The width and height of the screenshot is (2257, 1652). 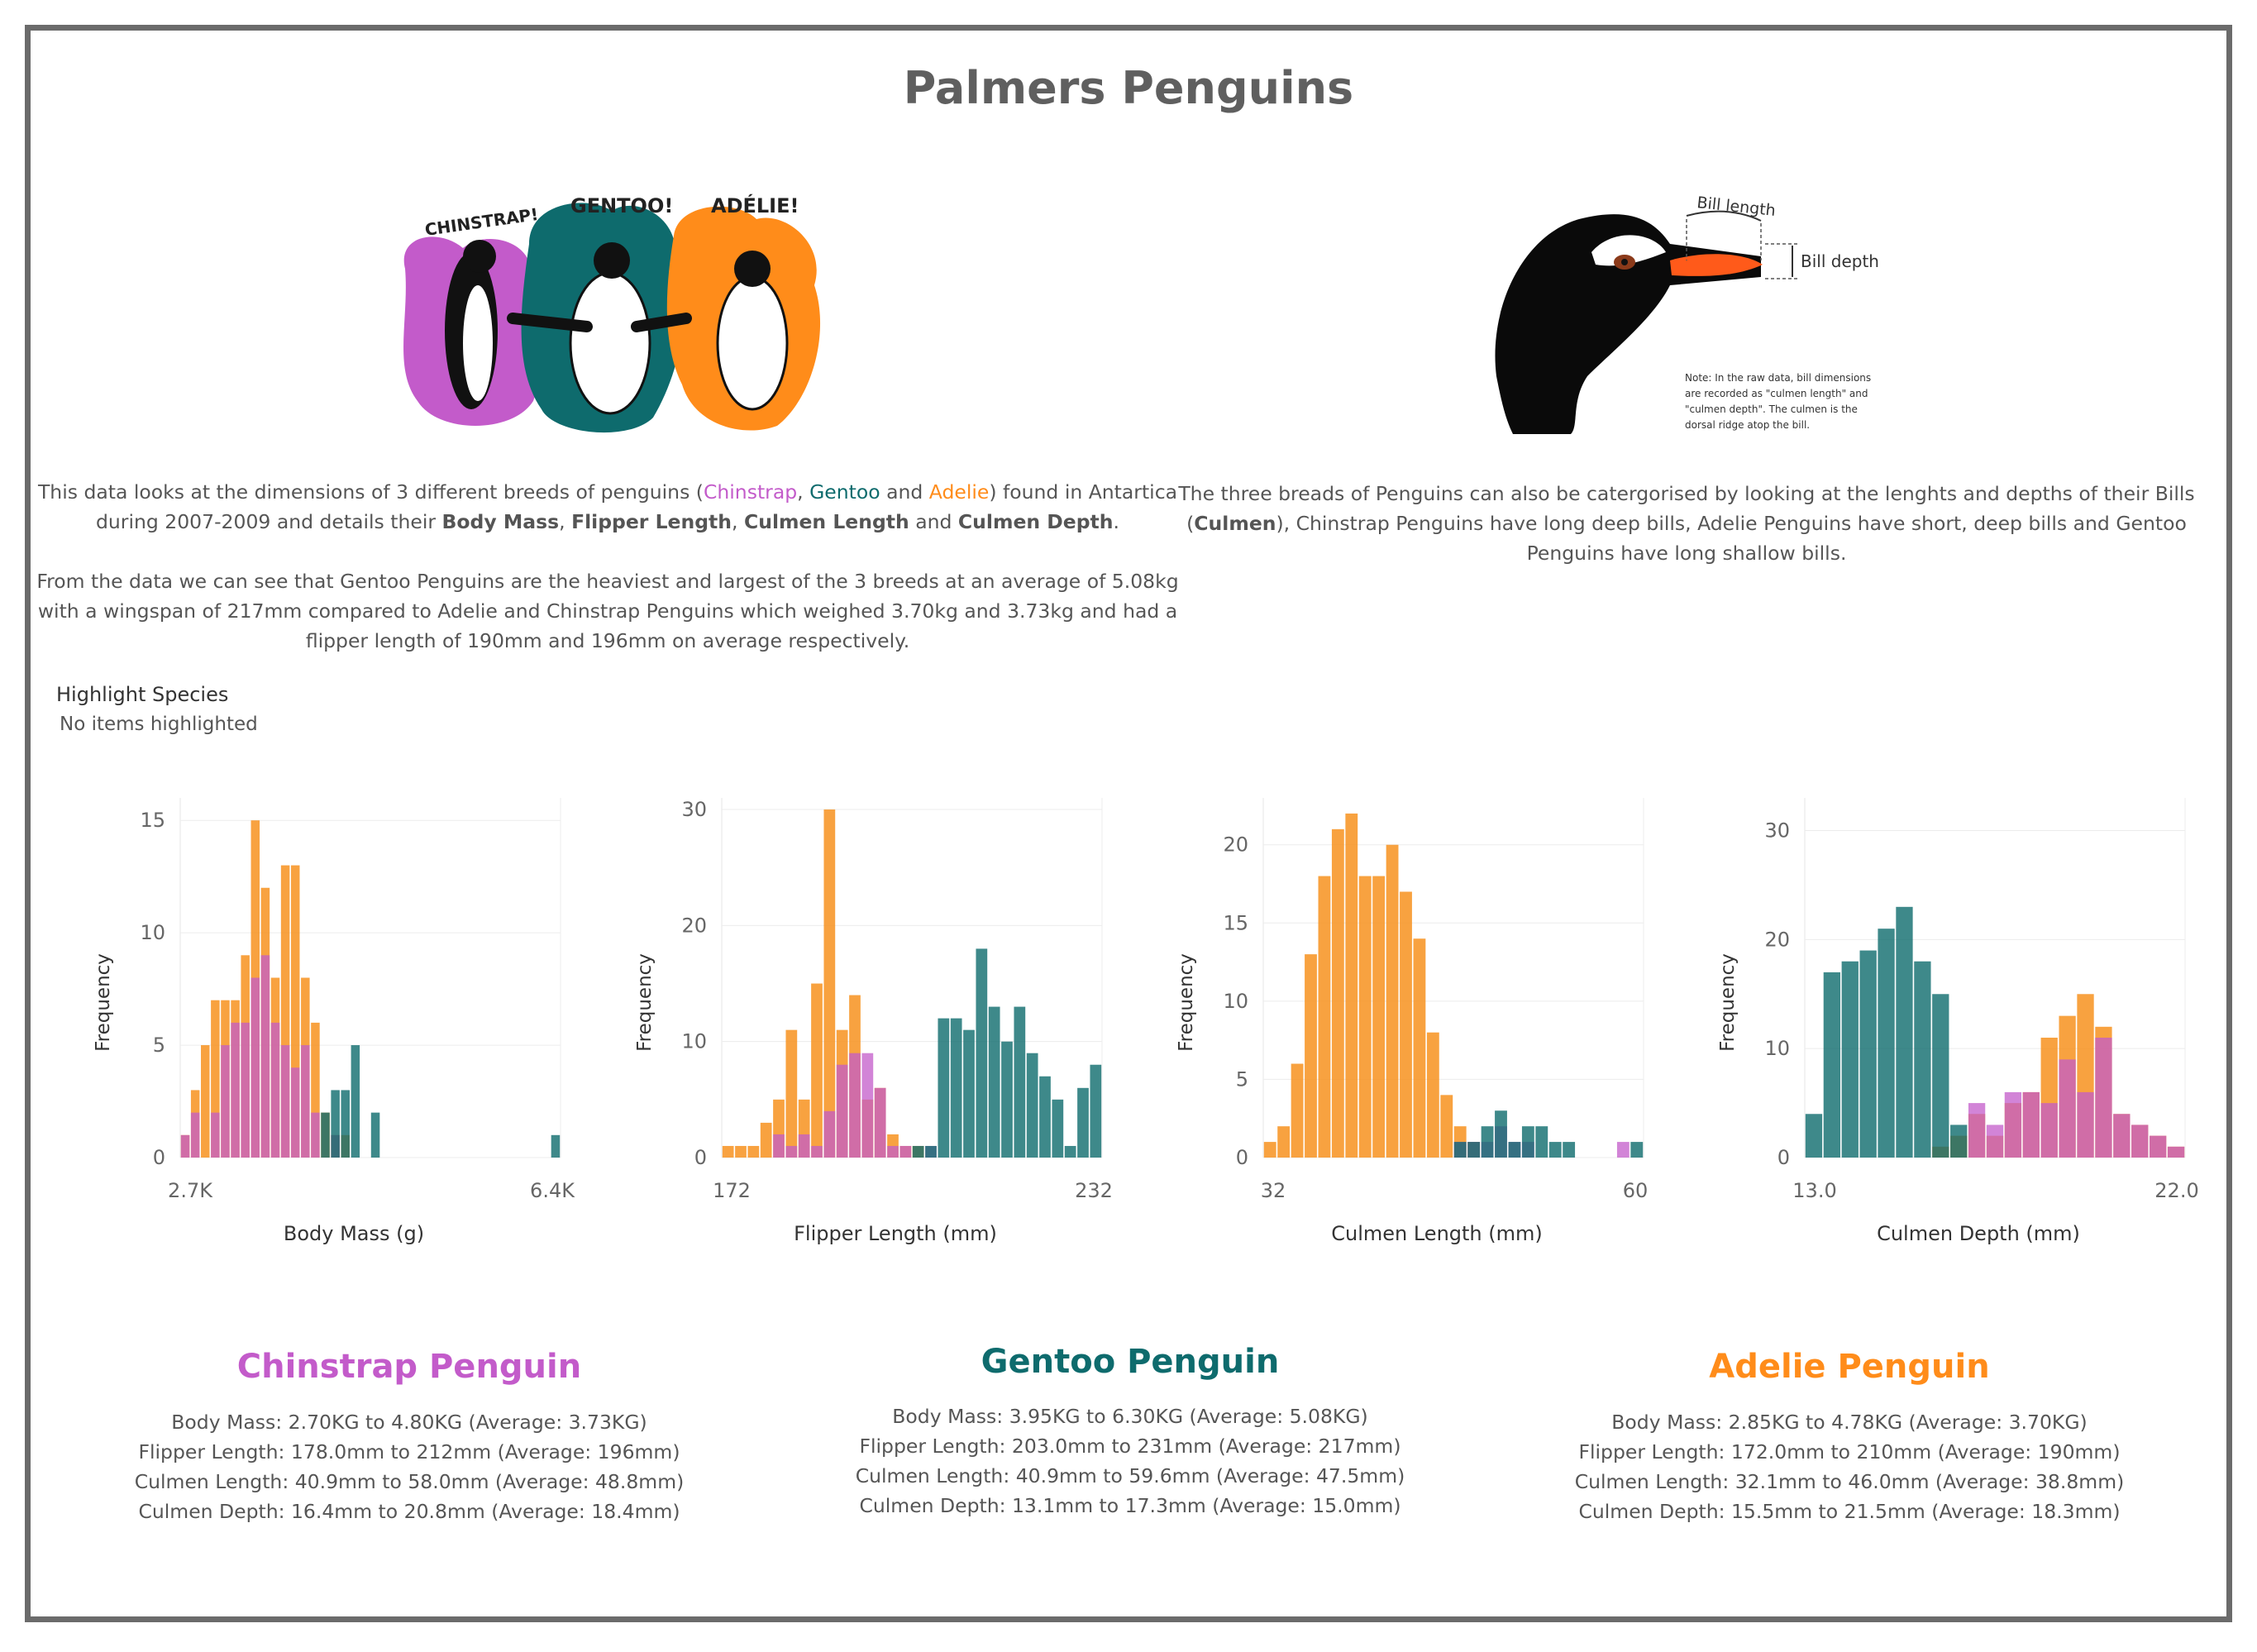 What do you see at coordinates (331, 1017) in the screenshot?
I see `body-mass-histogram: 0 5 10 15 2.7K 6.4K Body Mass (g) Frequency` at bounding box center [331, 1017].